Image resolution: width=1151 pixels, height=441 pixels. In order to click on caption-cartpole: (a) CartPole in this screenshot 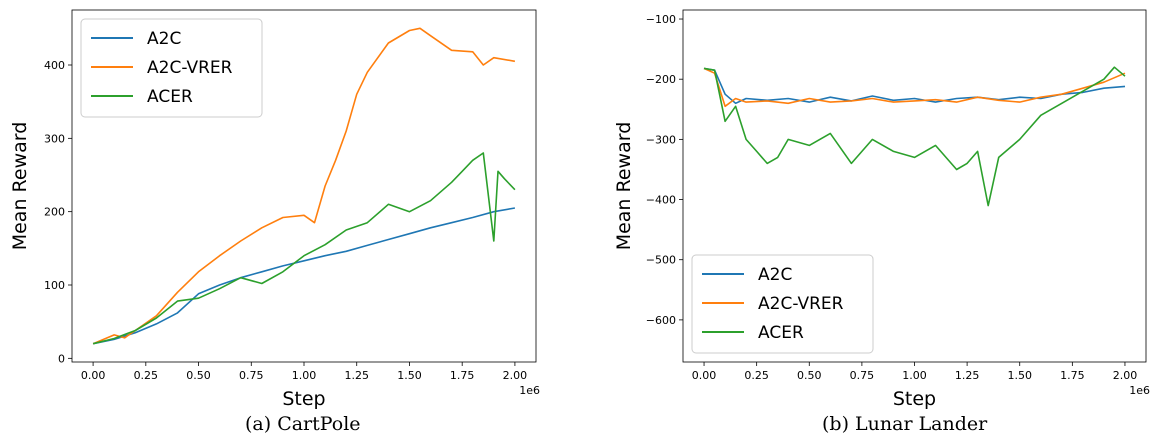, I will do `click(303, 424)`.